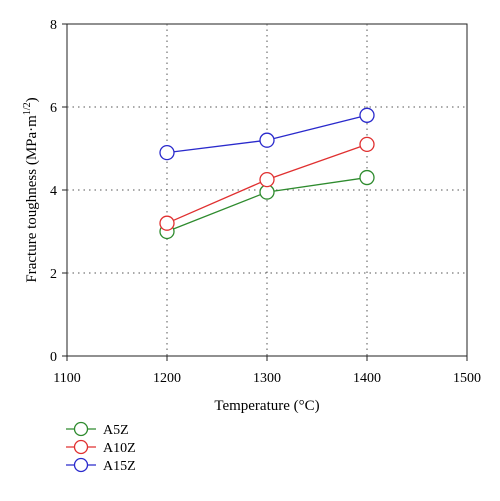 This screenshot has width=500, height=501. Describe the element at coordinates (267, 378) in the screenshot. I see `x-tick-label: 1300` at that location.